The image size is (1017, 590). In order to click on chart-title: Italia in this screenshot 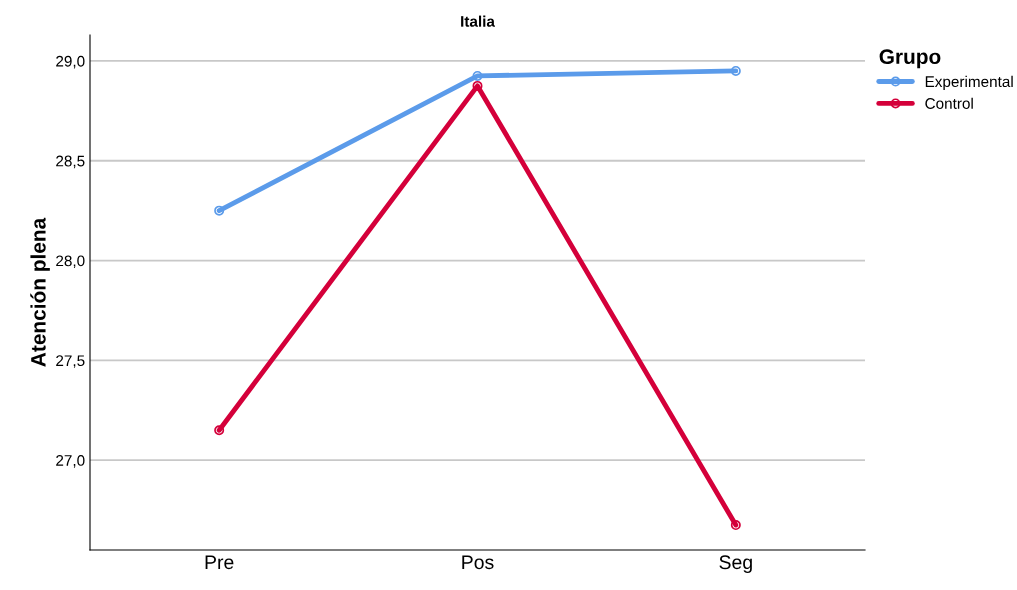, I will do `click(478, 21)`.